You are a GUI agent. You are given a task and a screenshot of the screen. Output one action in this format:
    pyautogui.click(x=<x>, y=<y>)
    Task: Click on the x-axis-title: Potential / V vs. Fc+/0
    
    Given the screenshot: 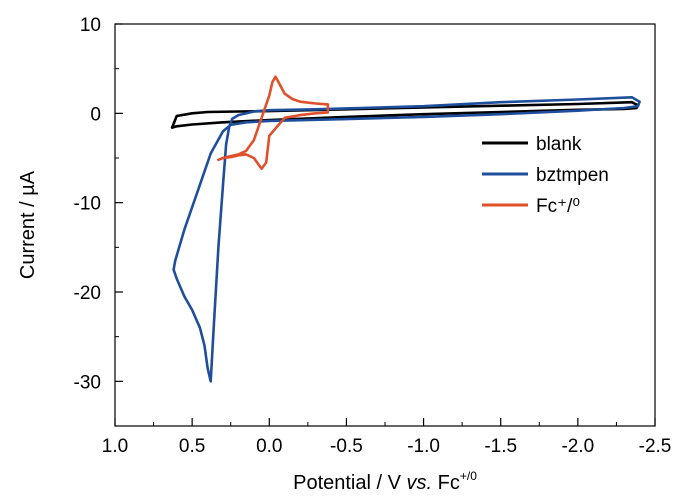 What is the action you would take?
    pyautogui.click(x=385, y=481)
    